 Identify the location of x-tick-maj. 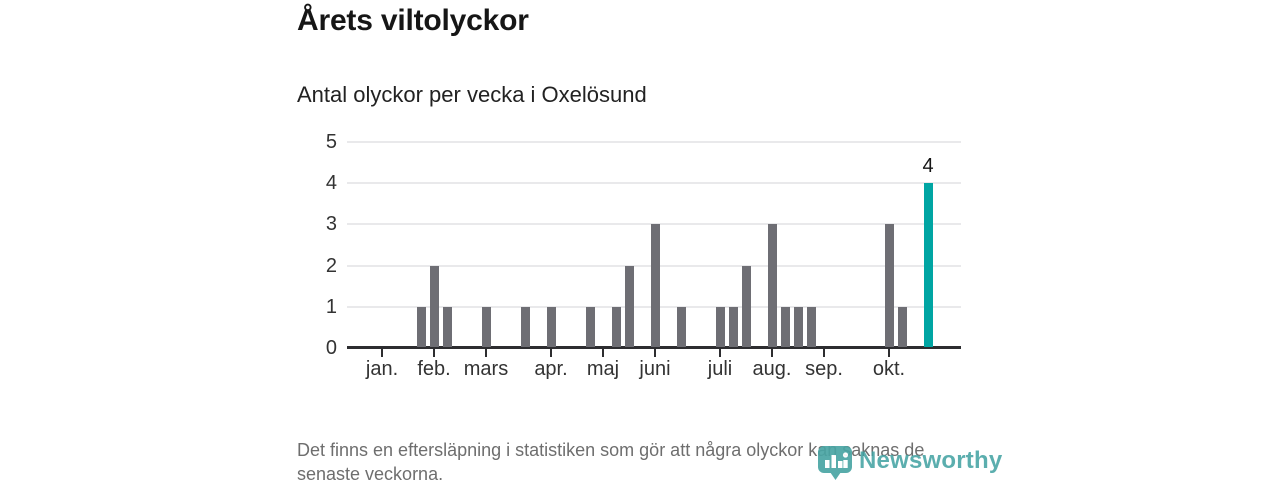
(603, 353).